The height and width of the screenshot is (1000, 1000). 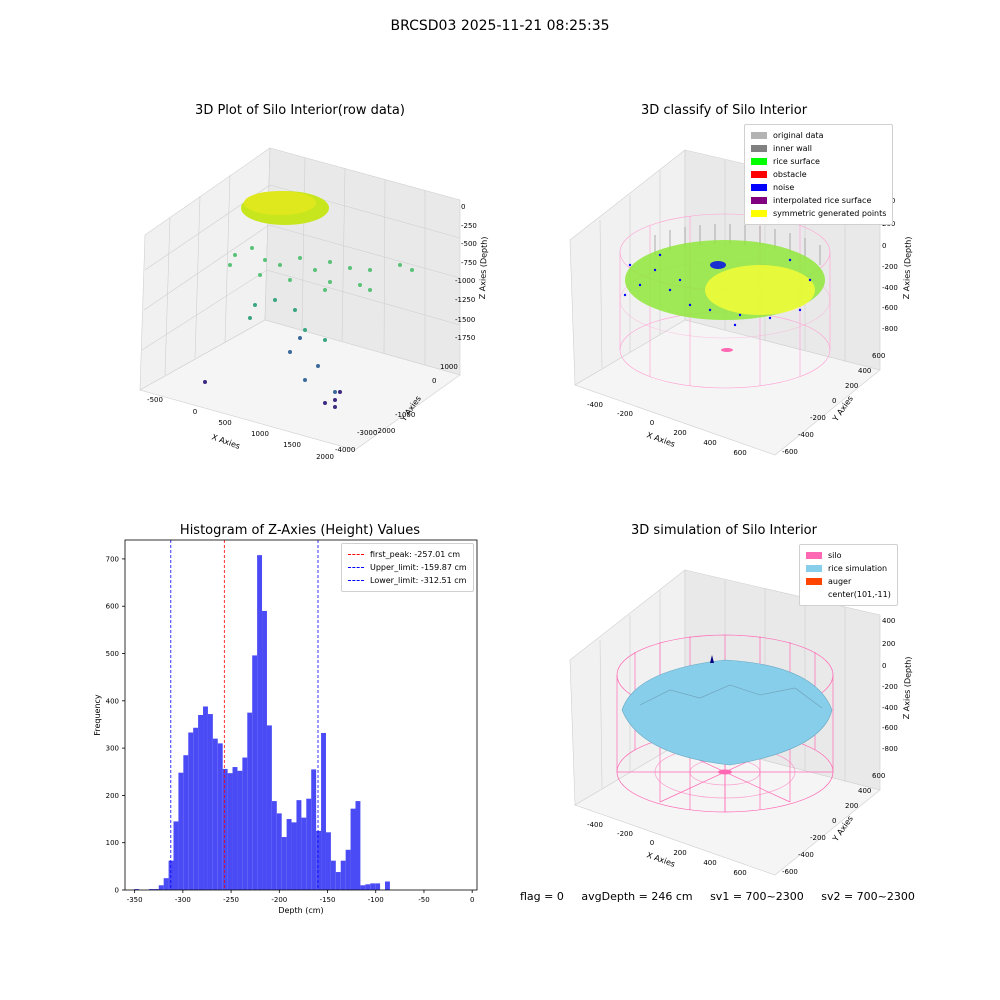 I want to click on simulation-ytick: 400, so click(x=864, y=791).